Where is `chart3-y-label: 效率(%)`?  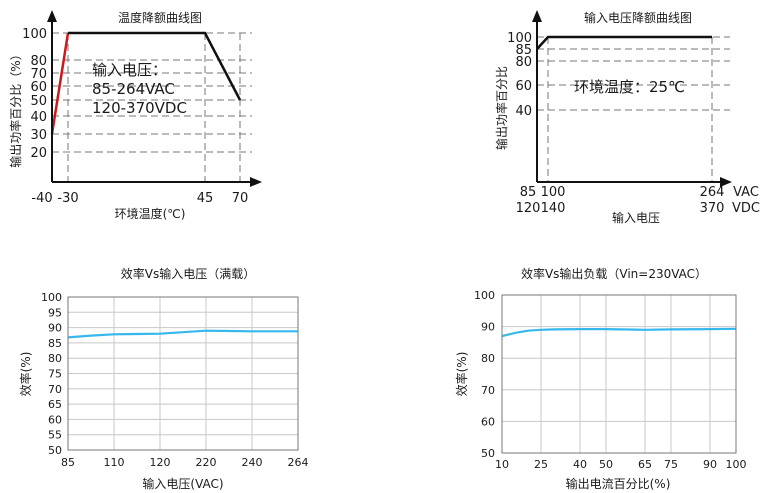 chart3-y-label: 效率(%) is located at coordinates (25, 374).